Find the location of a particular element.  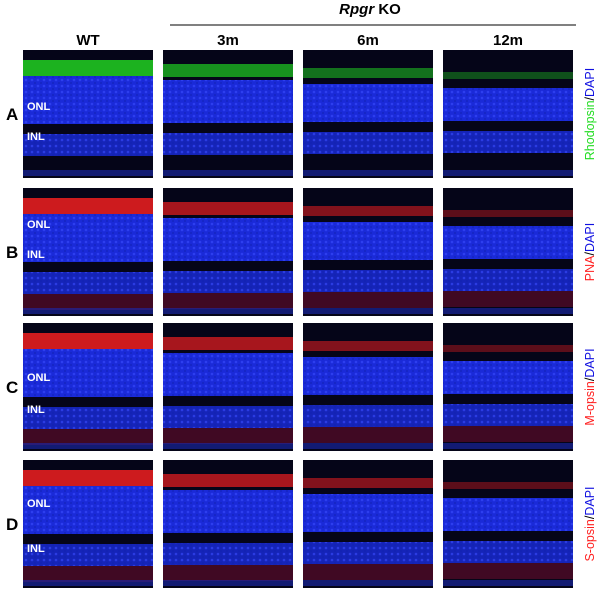

stain-marker: S-opsin is located at coordinates (590, 540).